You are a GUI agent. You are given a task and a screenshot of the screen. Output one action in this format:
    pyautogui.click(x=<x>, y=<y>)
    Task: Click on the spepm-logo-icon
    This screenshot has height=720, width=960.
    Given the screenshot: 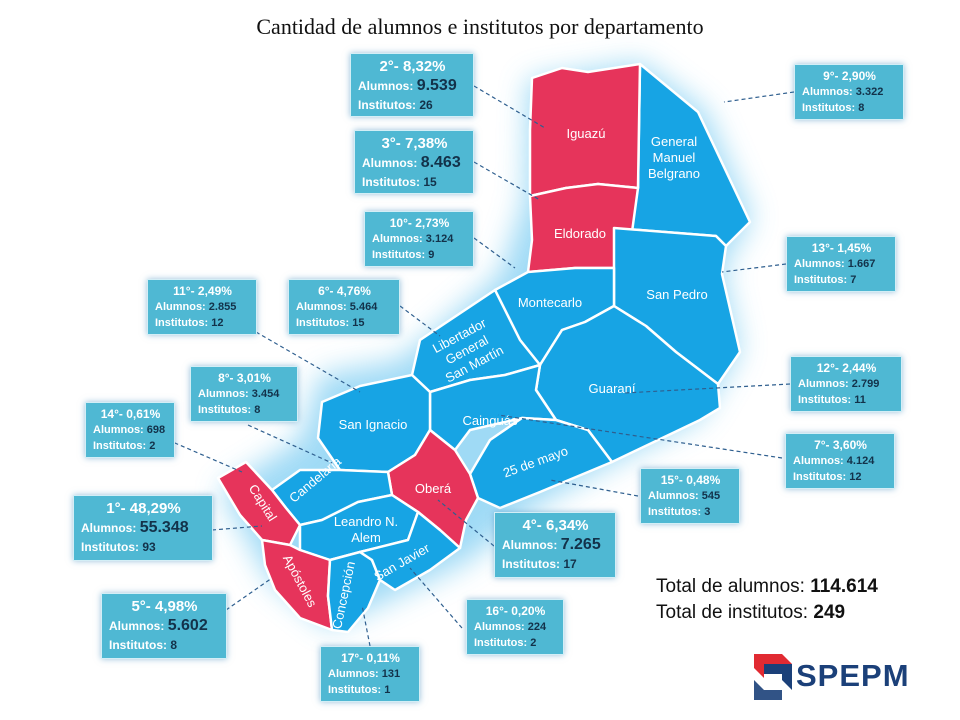 What is the action you would take?
    pyautogui.click(x=773, y=677)
    